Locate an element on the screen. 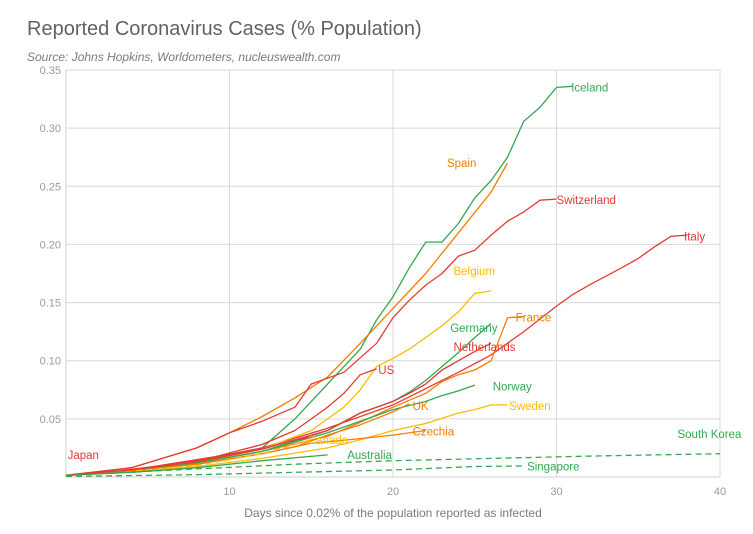 The height and width of the screenshot is (534, 753). series-label-belgium: Belgium is located at coordinates (474, 272).